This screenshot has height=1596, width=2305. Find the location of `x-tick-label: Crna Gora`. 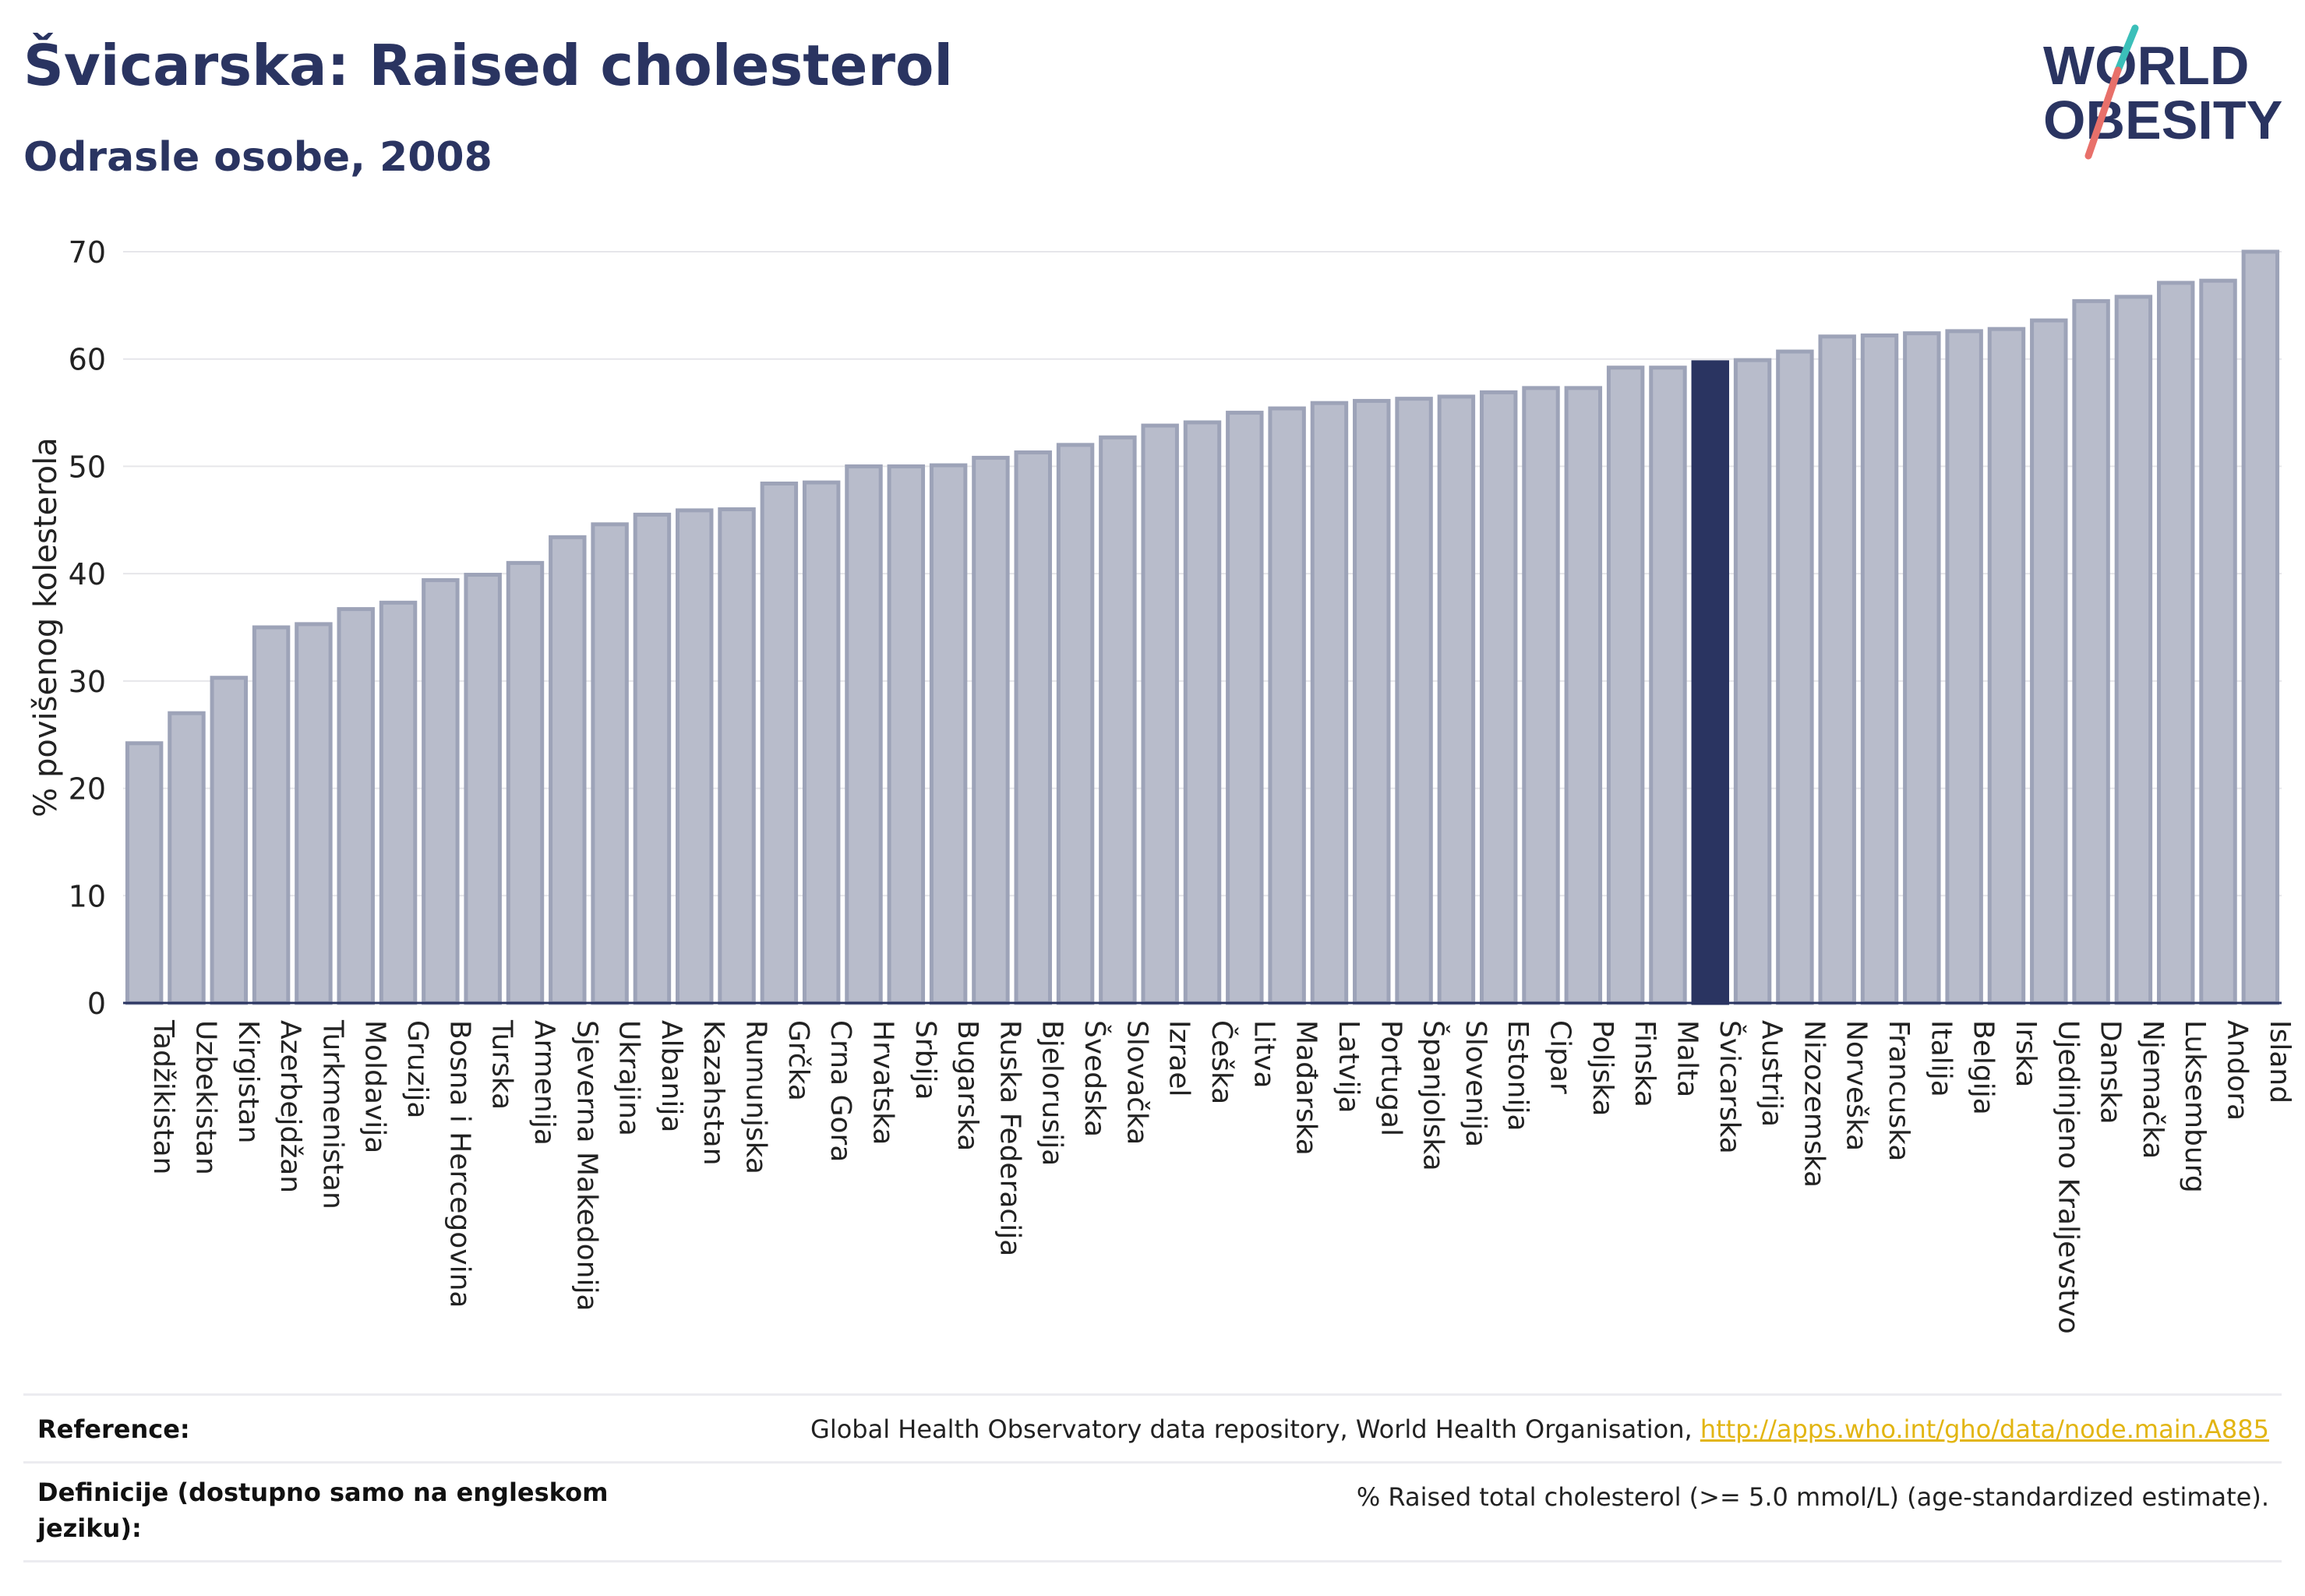

x-tick-label: Crna Gora is located at coordinates (840, 1091).